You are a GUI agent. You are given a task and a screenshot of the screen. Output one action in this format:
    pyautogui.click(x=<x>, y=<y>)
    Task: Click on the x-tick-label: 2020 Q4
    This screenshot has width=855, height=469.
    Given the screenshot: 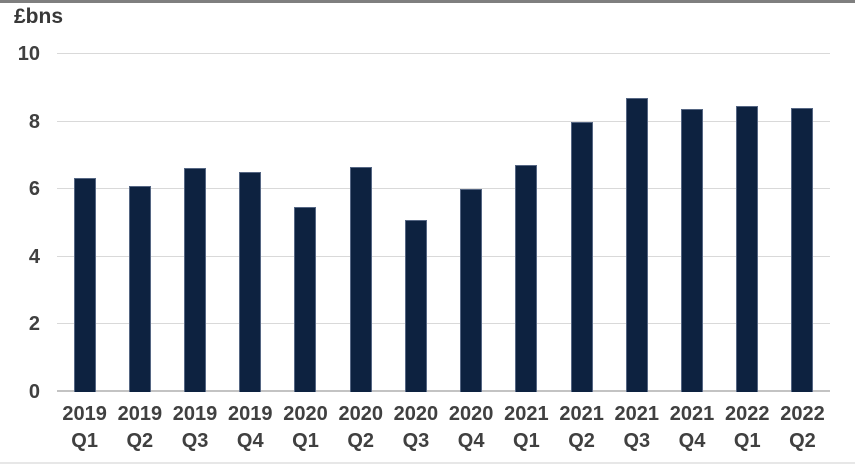 What is the action you would take?
    pyautogui.click(x=471, y=428)
    